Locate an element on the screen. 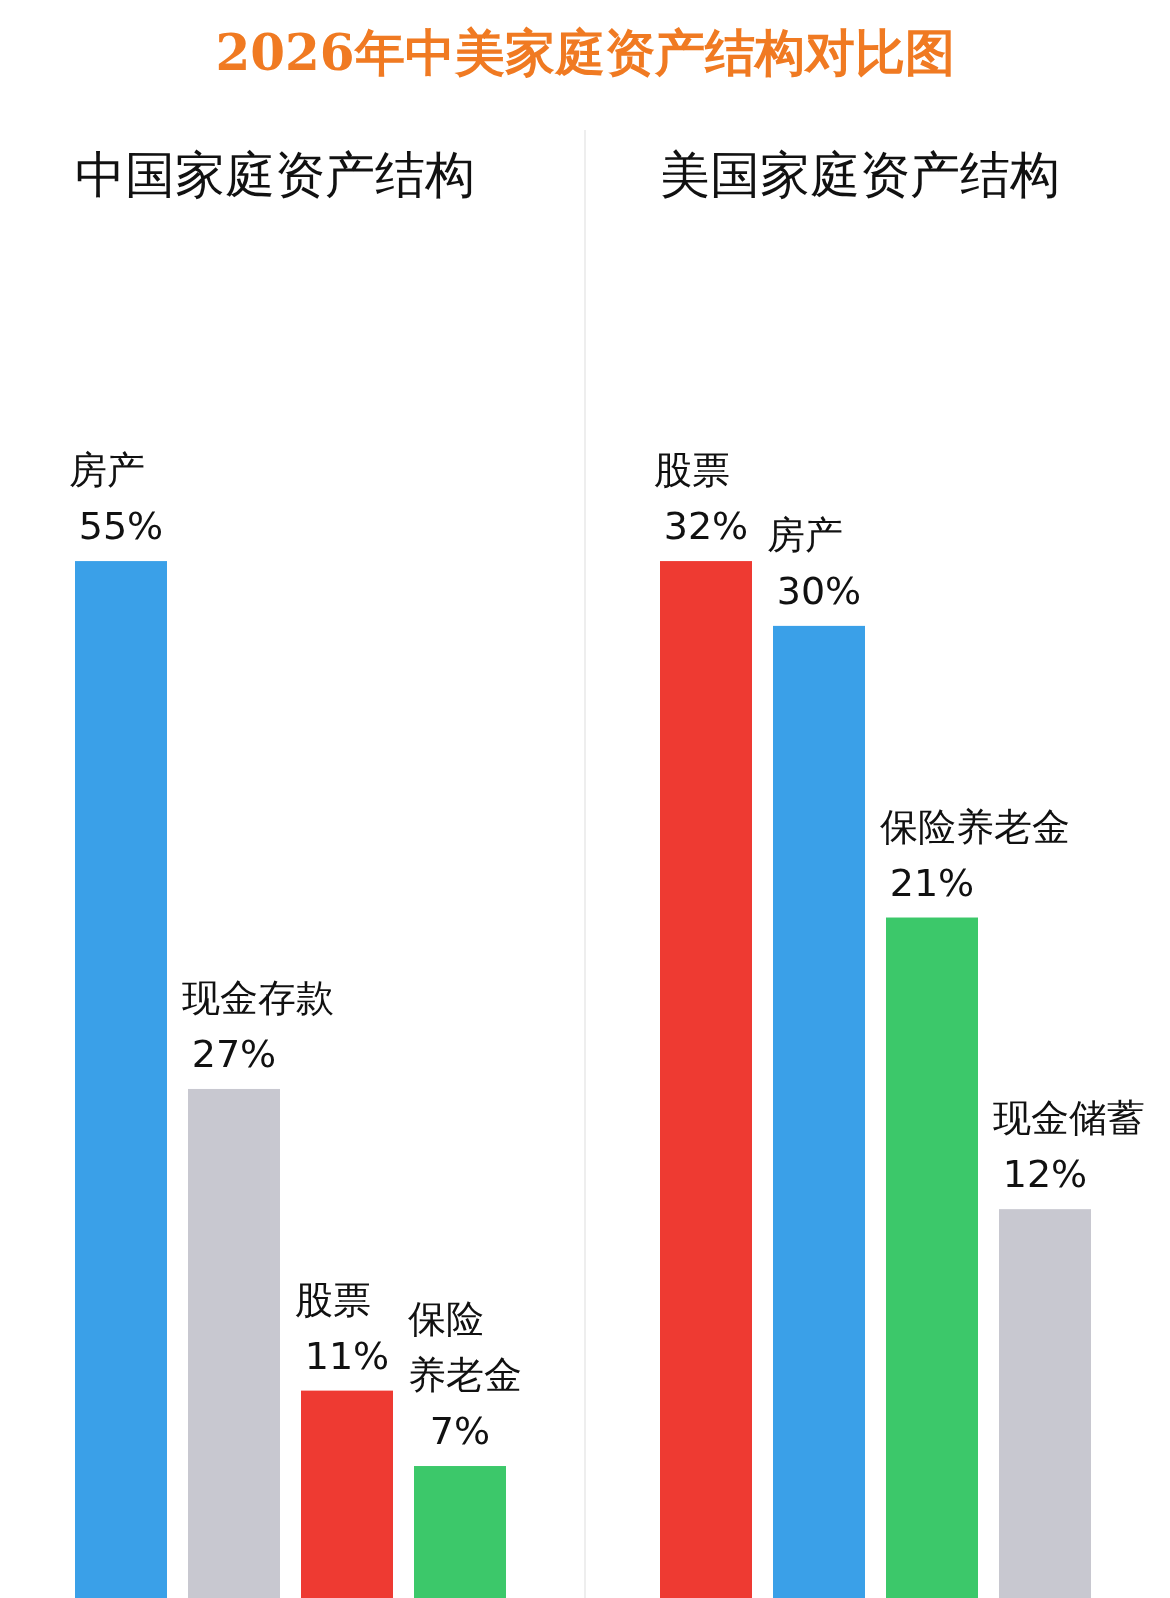 This screenshot has width=1170, height=1598. chart-subtitle: 美国家庭资产结构 is located at coordinates (860, 175).